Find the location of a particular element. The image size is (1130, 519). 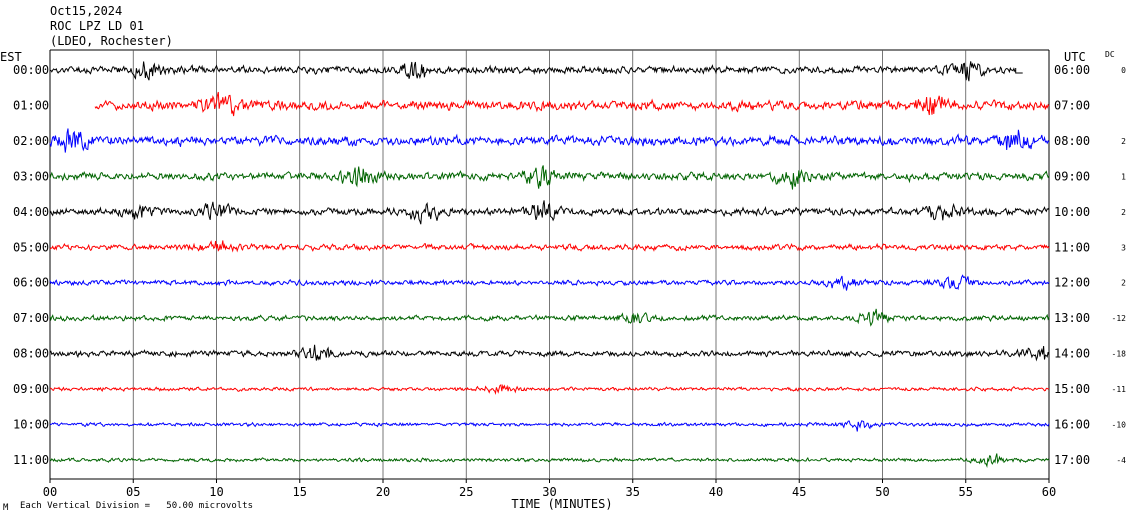

x-tick-label-50: 50 is located at coordinates (882, 492).